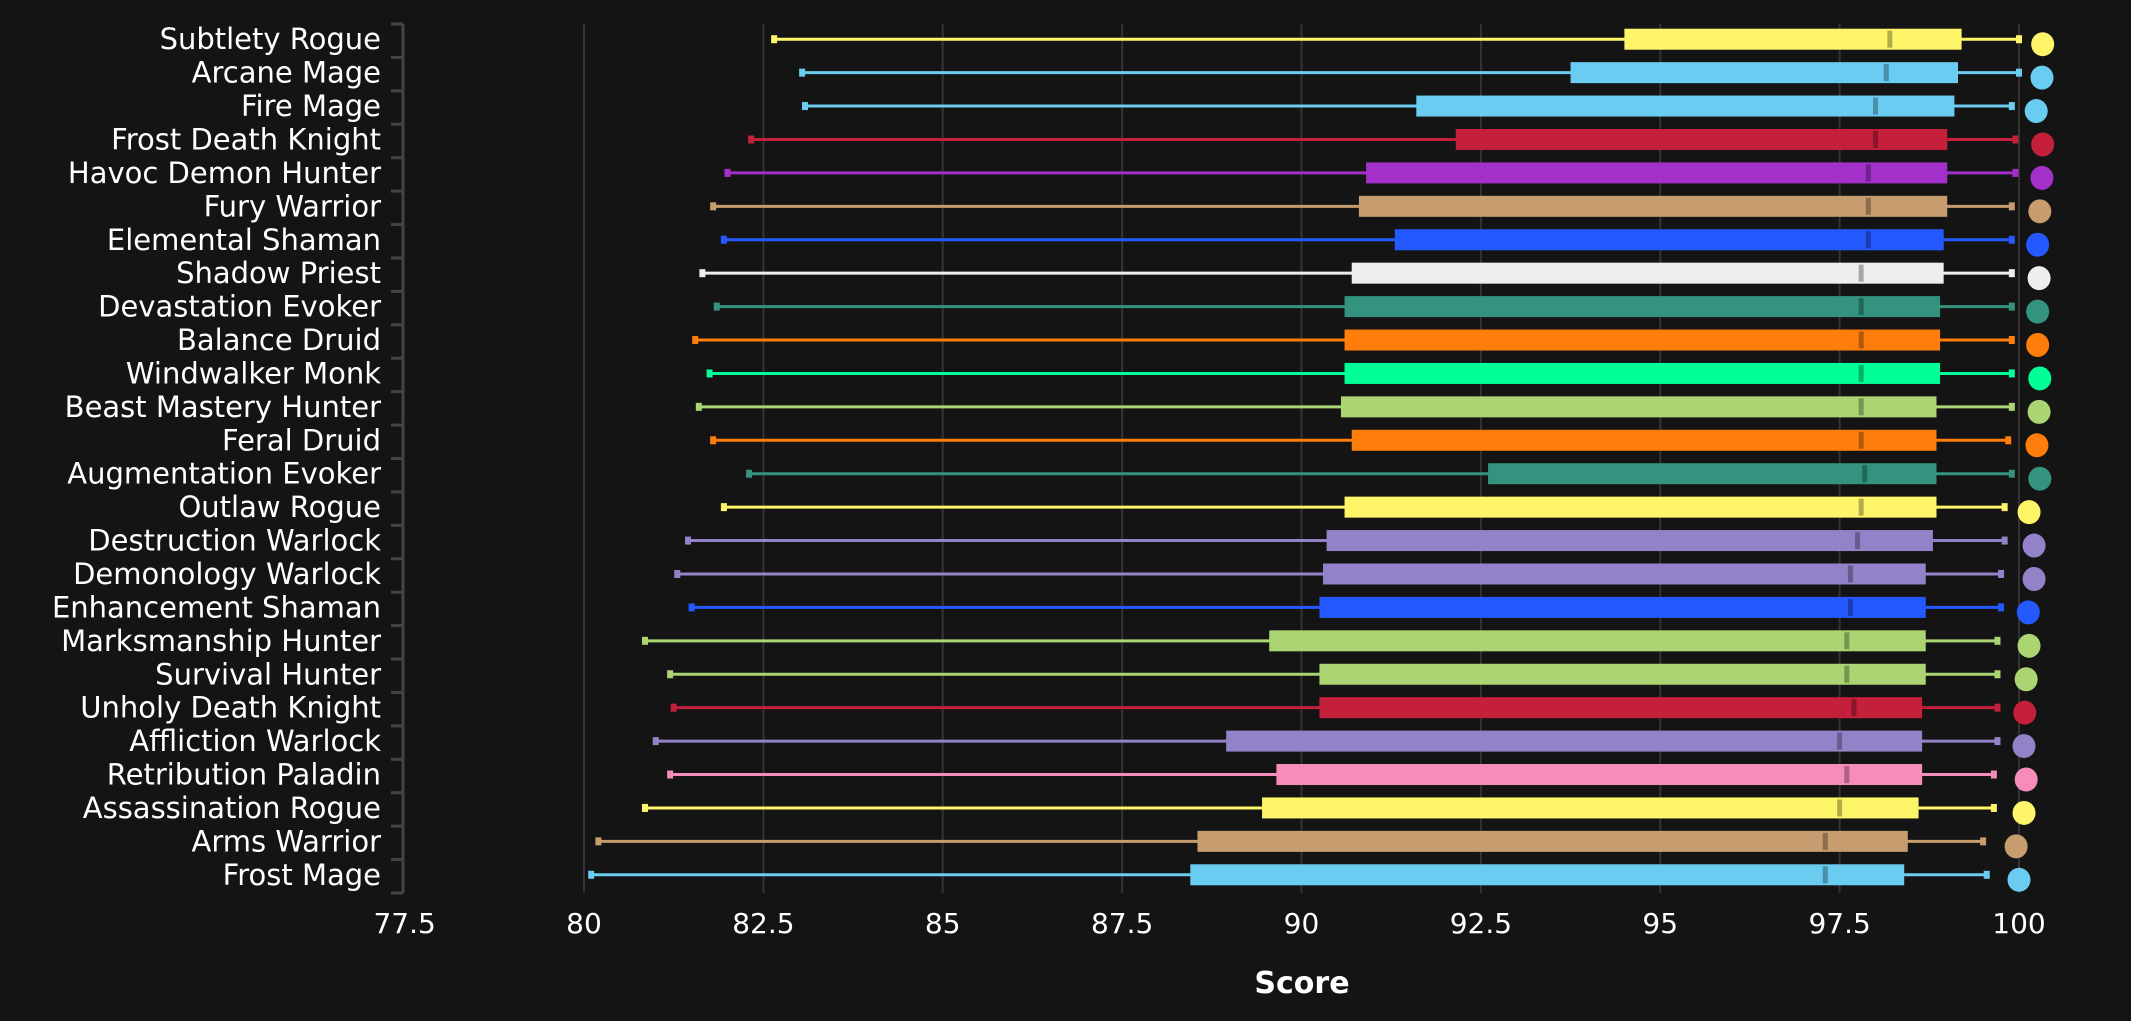 The height and width of the screenshot is (1021, 2131). What do you see at coordinates (404, 923) in the screenshot?
I see `x-tick-label: 77.5` at bounding box center [404, 923].